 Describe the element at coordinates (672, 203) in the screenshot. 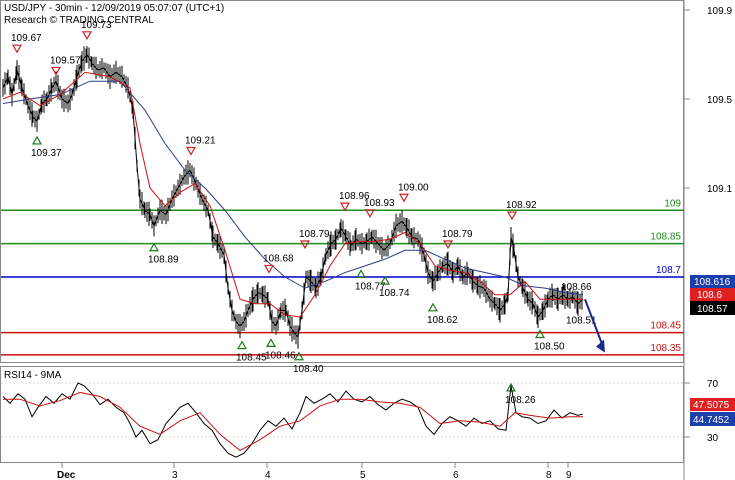

I see `level-label: 109` at that location.